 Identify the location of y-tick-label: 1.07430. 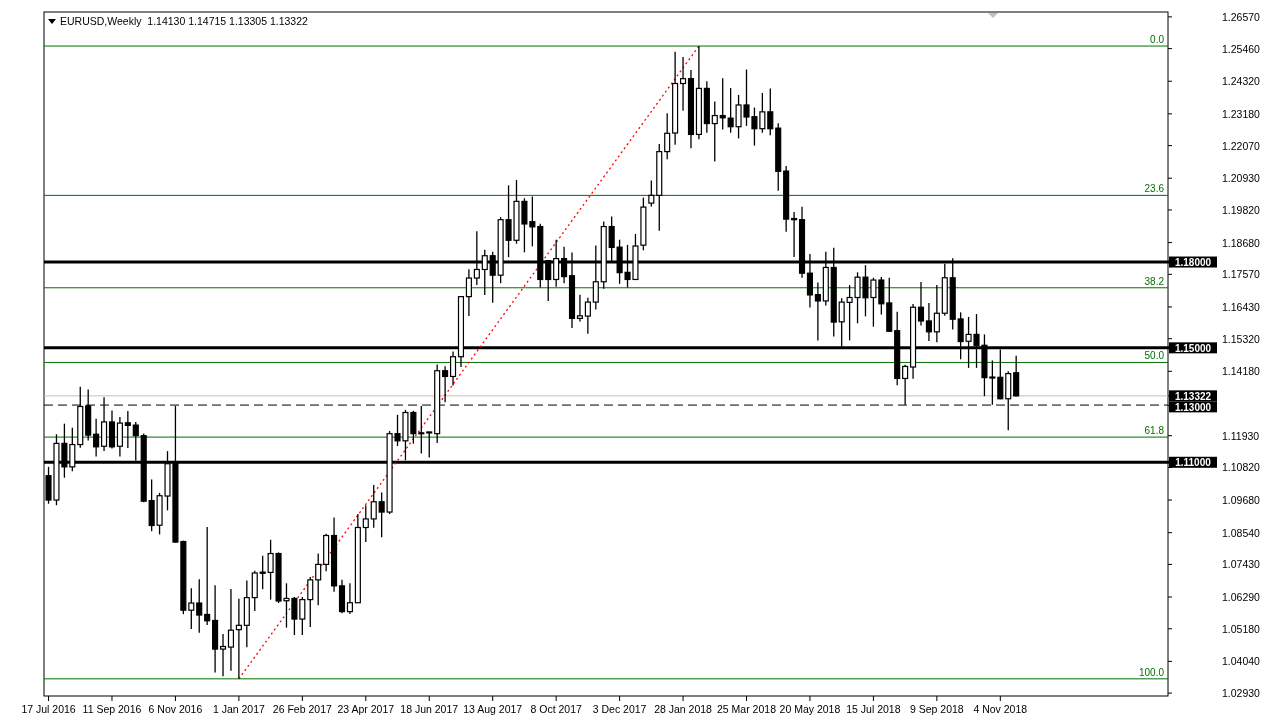
(1241, 564).